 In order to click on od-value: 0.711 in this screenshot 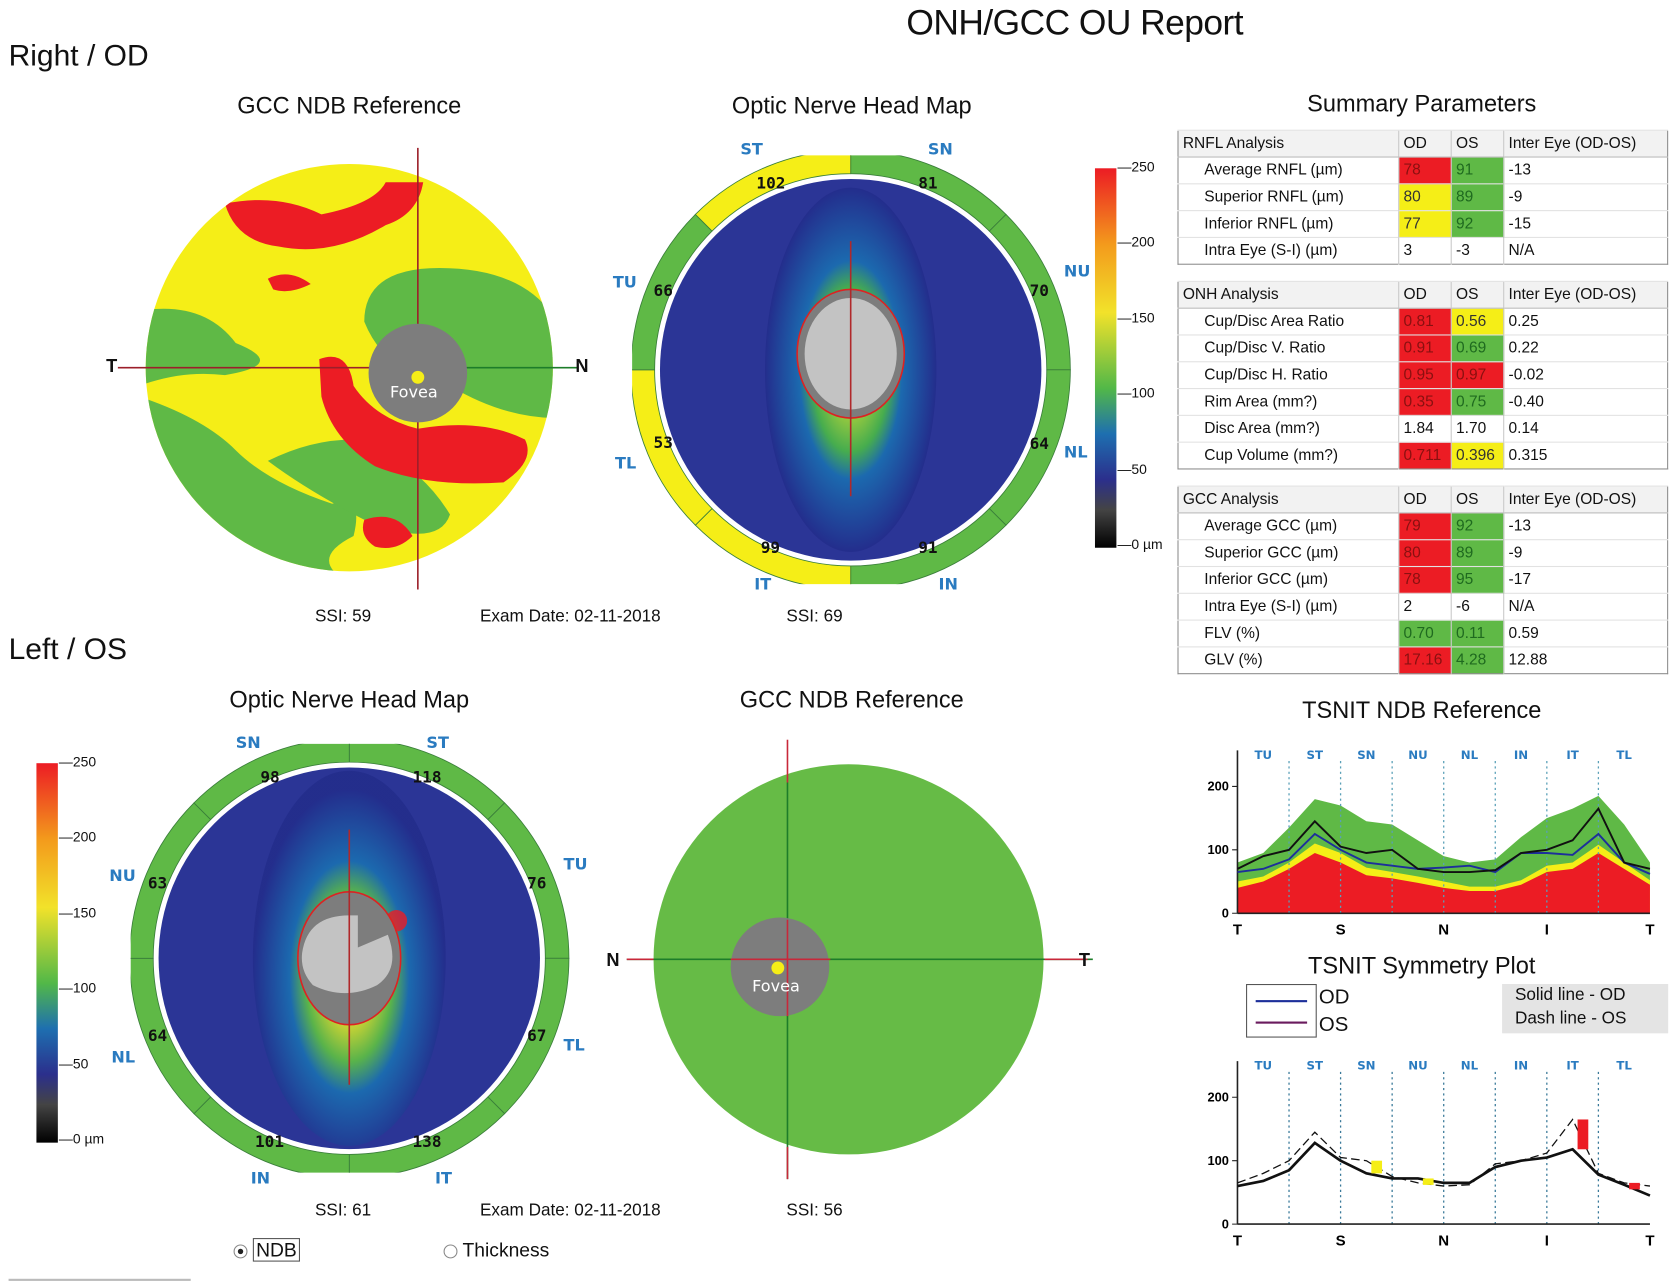, I will do `click(1425, 455)`.